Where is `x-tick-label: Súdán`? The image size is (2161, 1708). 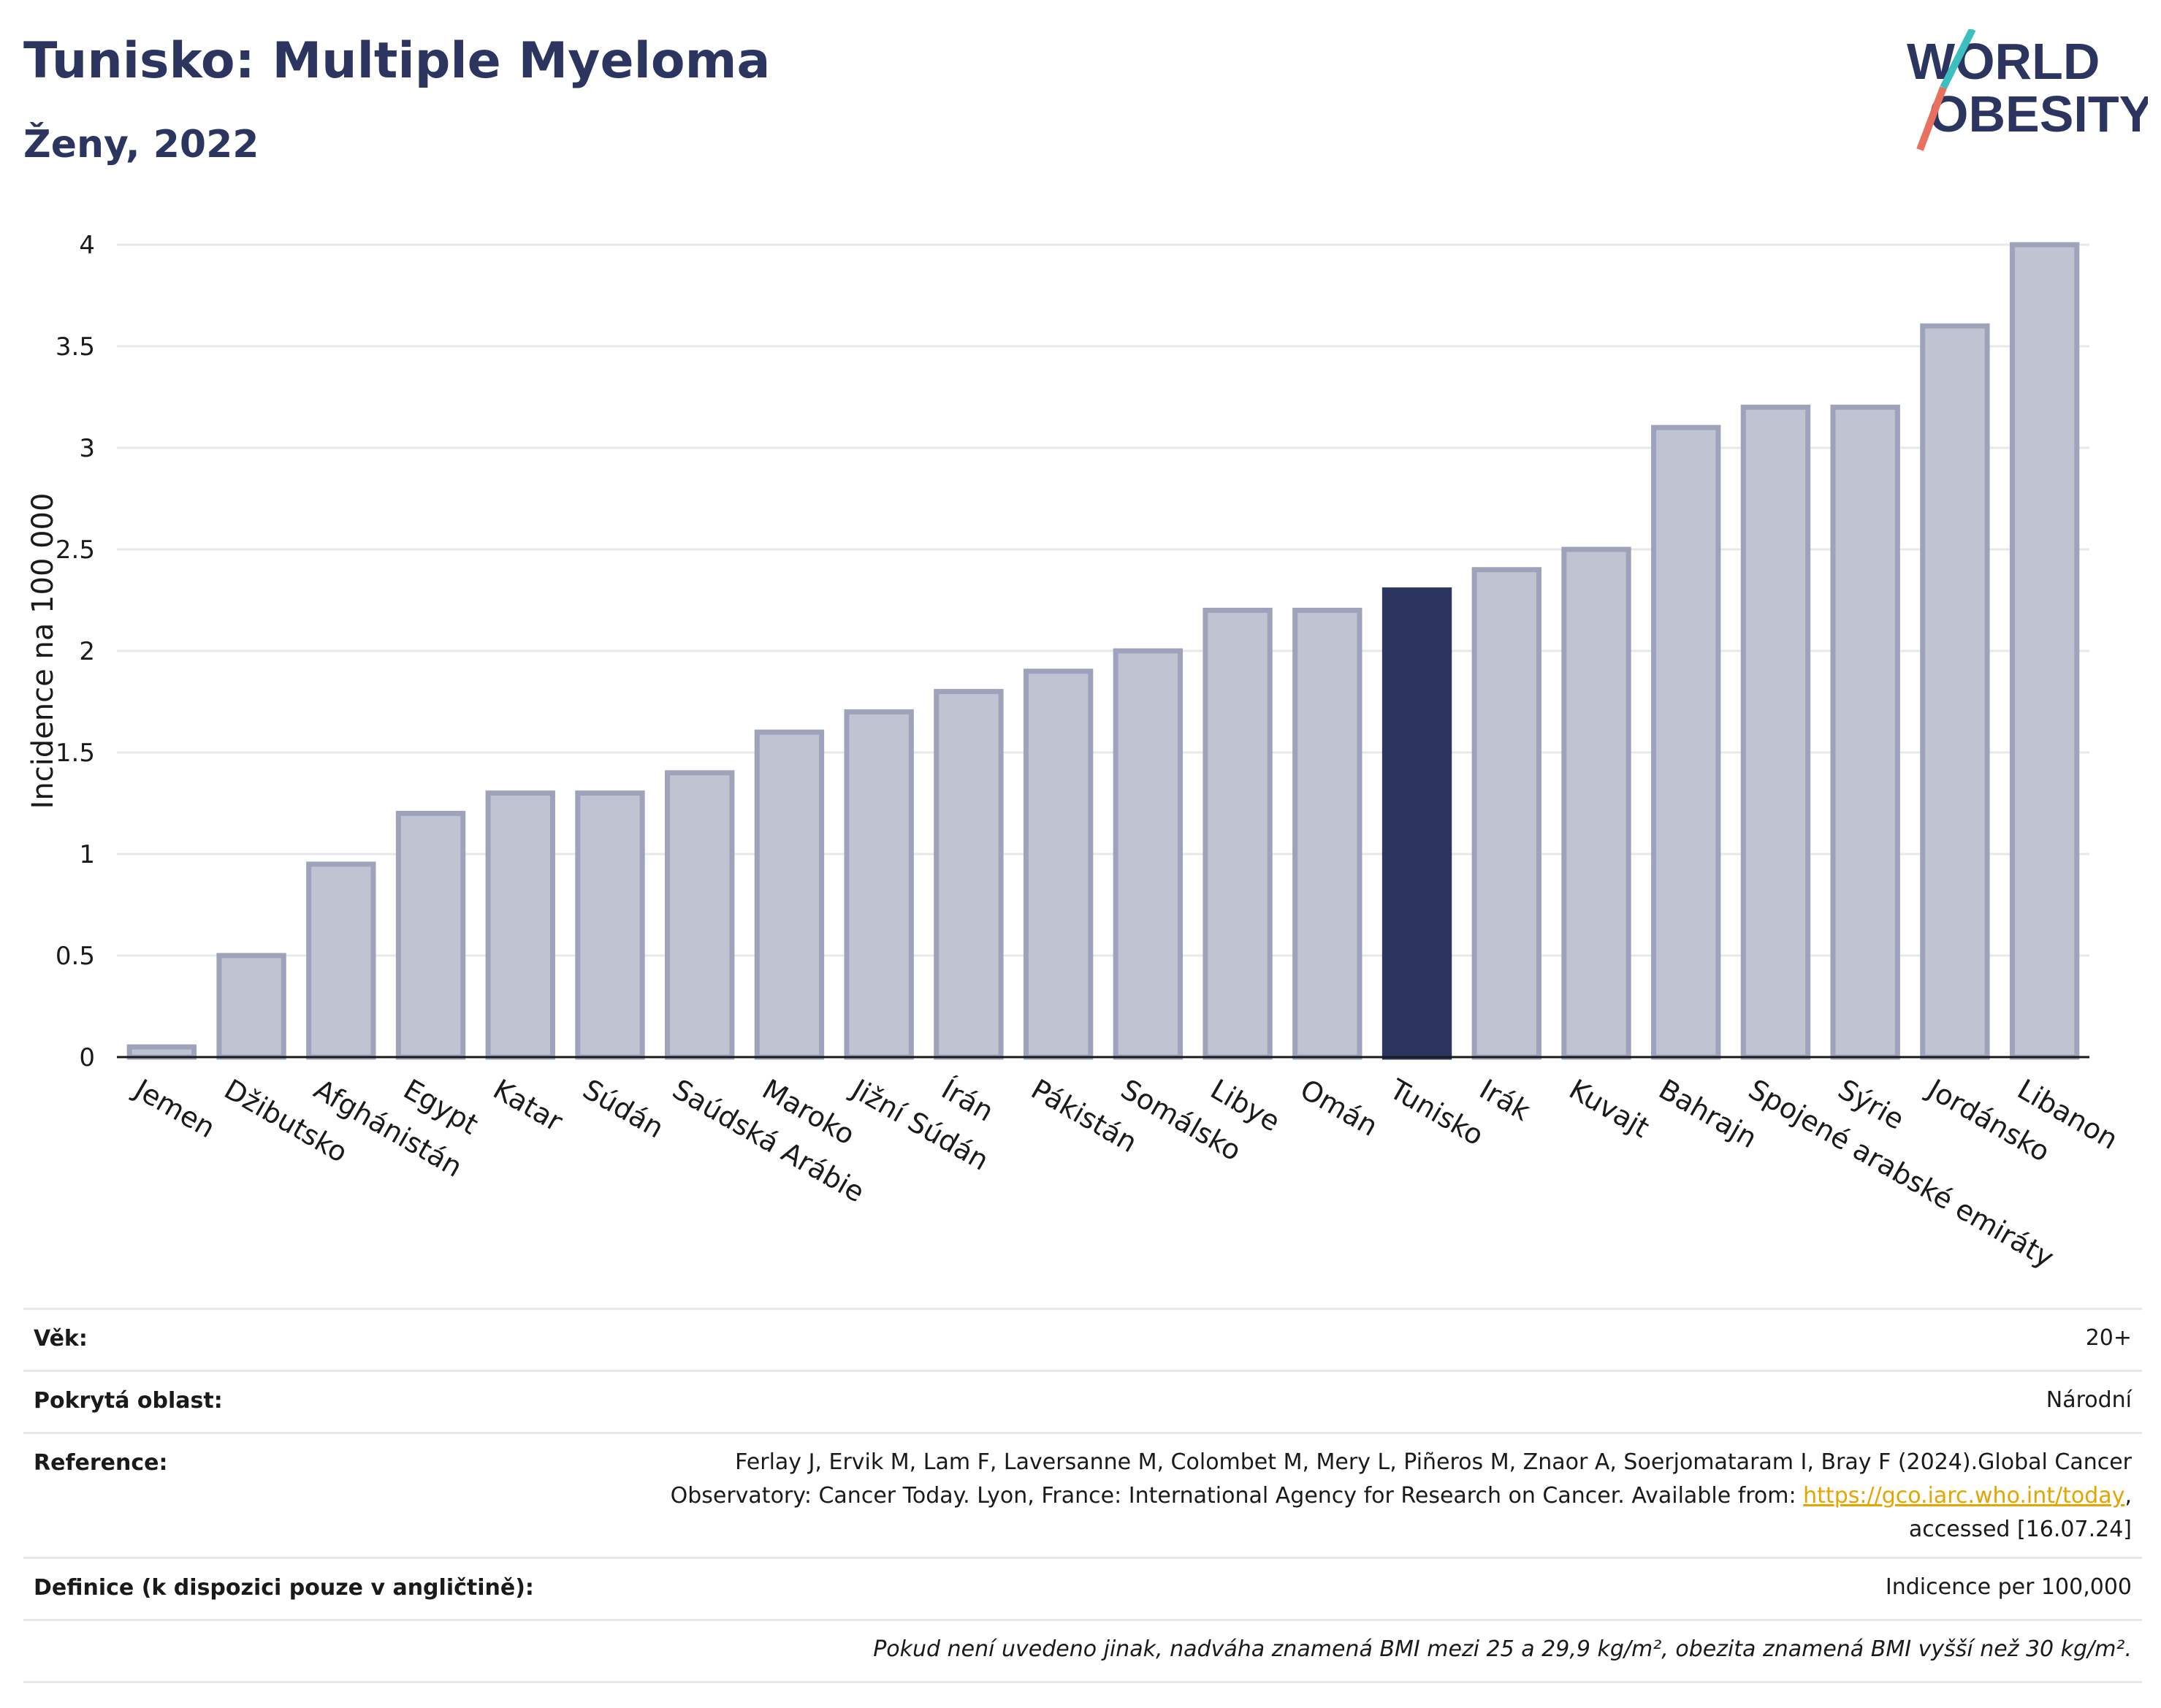 x-tick-label: Súdán is located at coordinates (624, 1109).